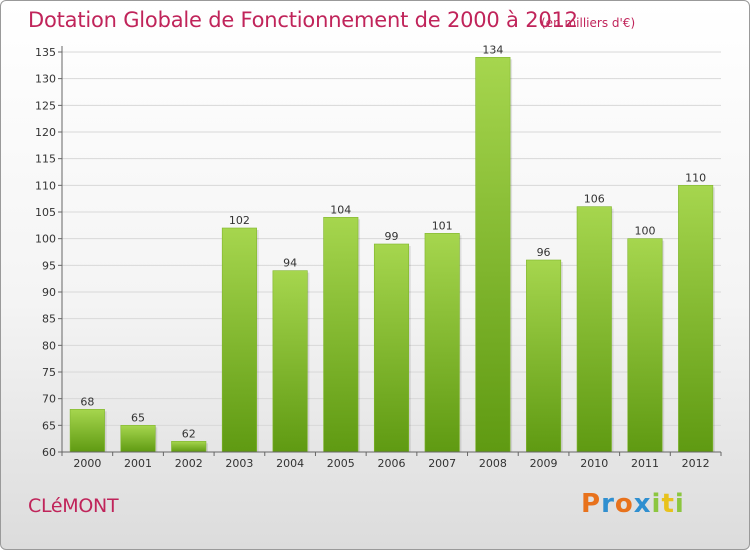 Image resolution: width=750 pixels, height=550 pixels. I want to click on y-tick-label: 110, so click(45, 185).